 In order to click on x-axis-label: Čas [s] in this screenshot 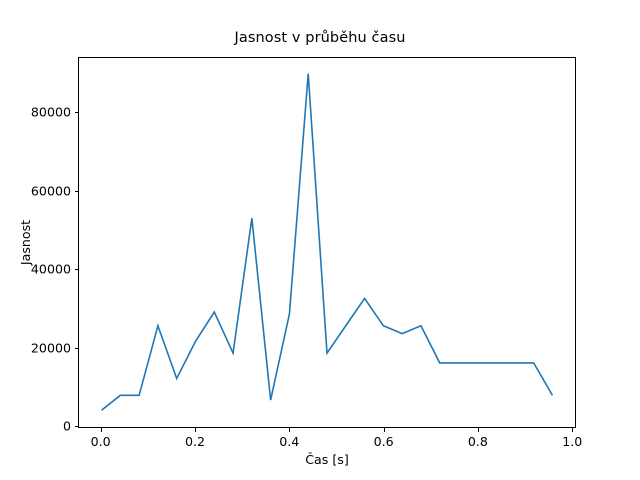, I will do `click(327, 459)`.